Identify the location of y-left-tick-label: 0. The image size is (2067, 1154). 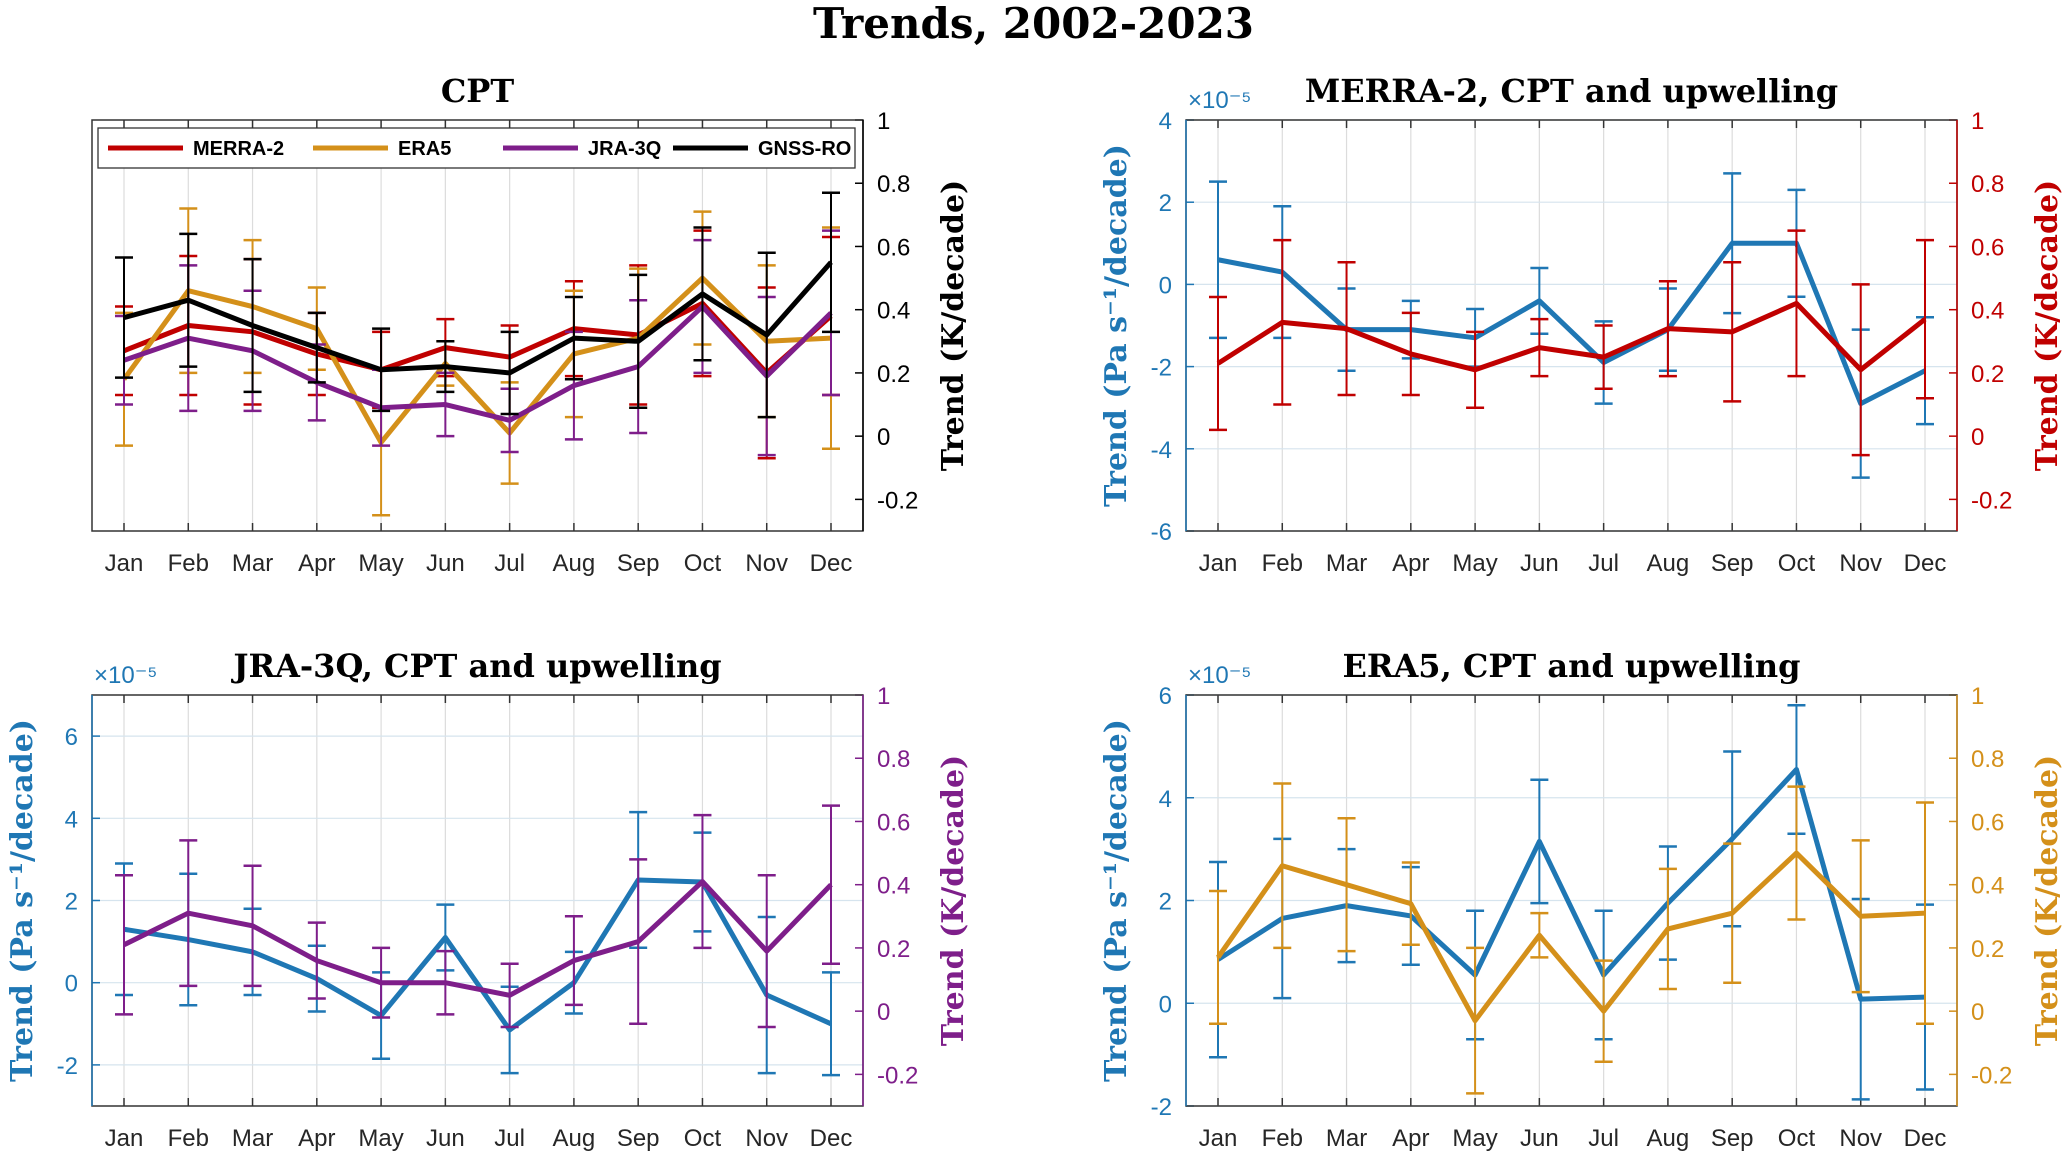
(1165, 285).